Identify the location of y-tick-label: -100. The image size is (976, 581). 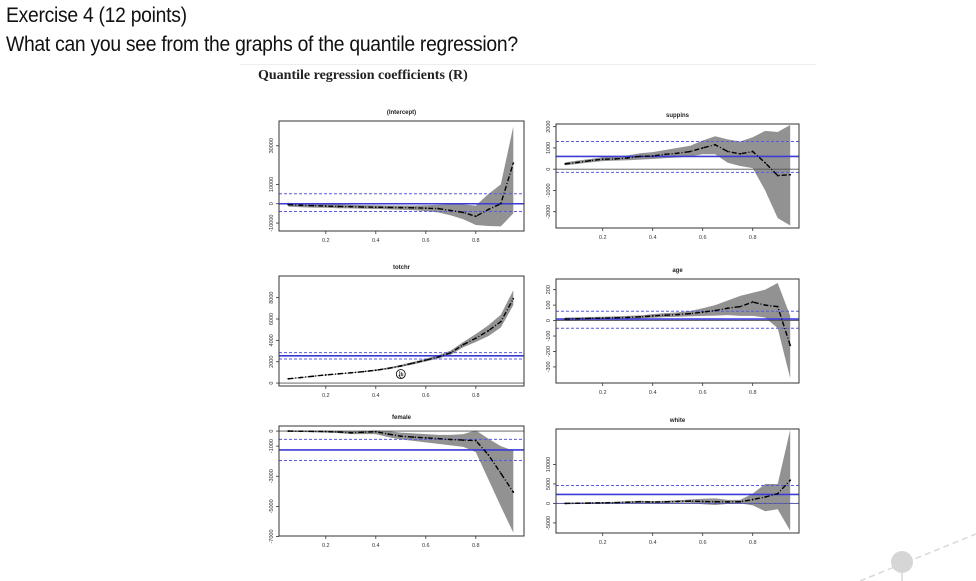
(549, 336).